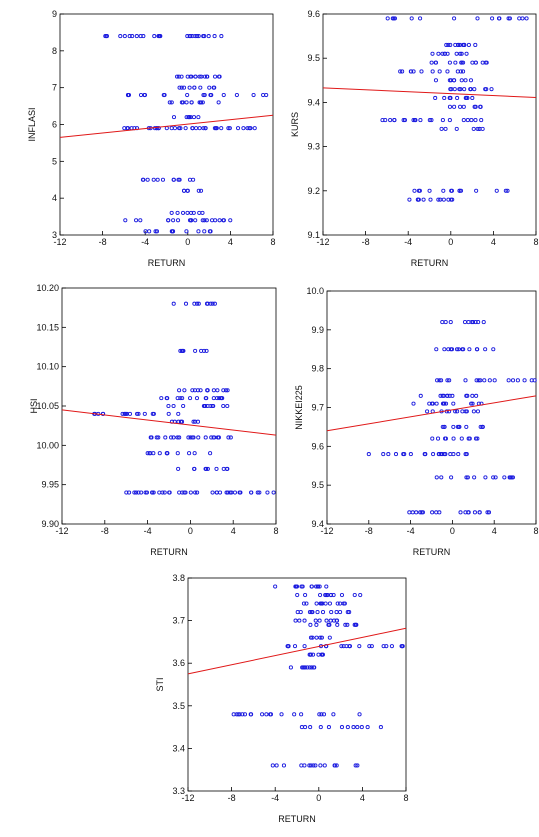  What do you see at coordinates (50, 485) in the screenshot?
I see `y-tick-label: 9.95` at bounding box center [50, 485].